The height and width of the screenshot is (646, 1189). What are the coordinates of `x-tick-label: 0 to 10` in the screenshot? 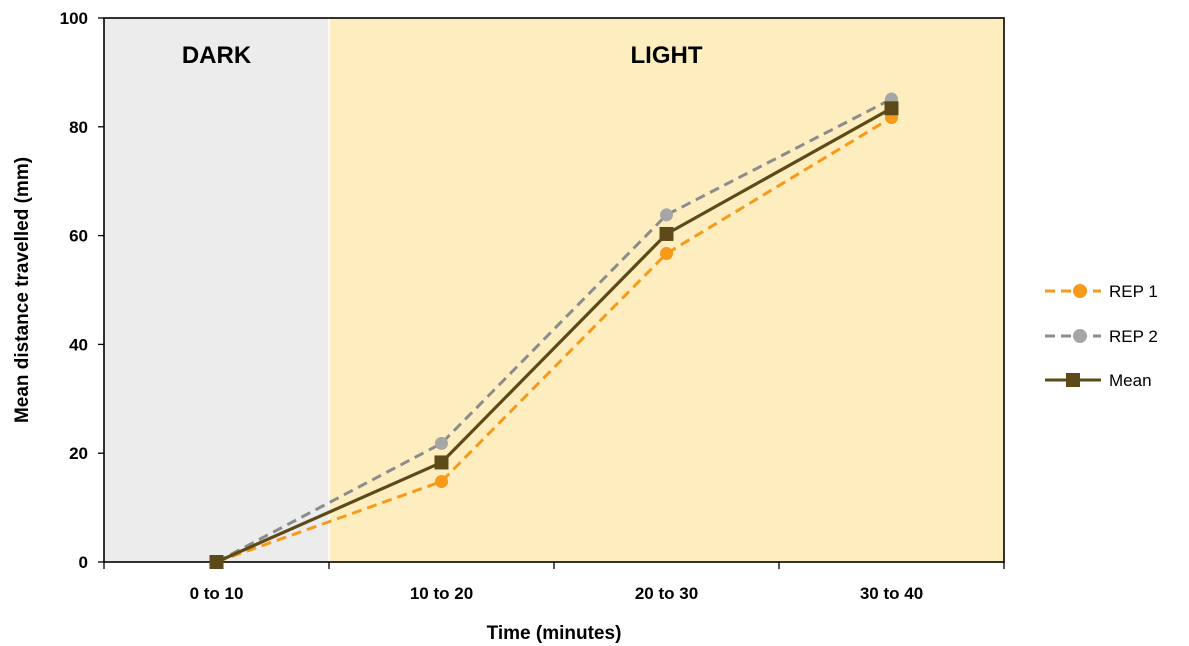 It's located at (217, 593).